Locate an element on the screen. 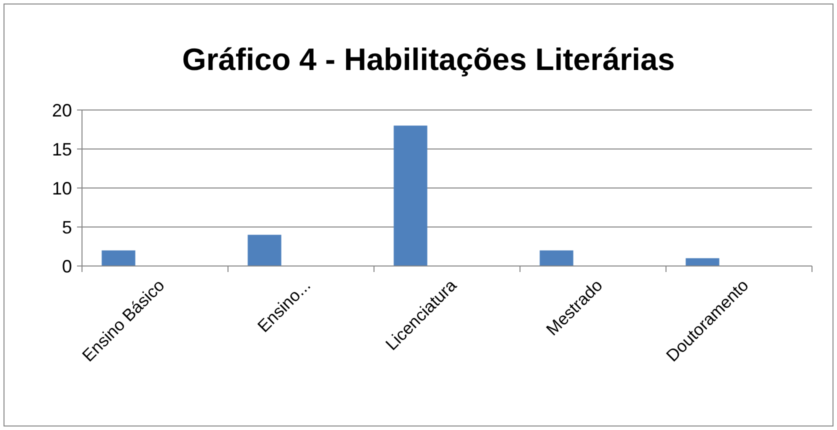  y-tick-label: 5 is located at coordinates (67, 227).